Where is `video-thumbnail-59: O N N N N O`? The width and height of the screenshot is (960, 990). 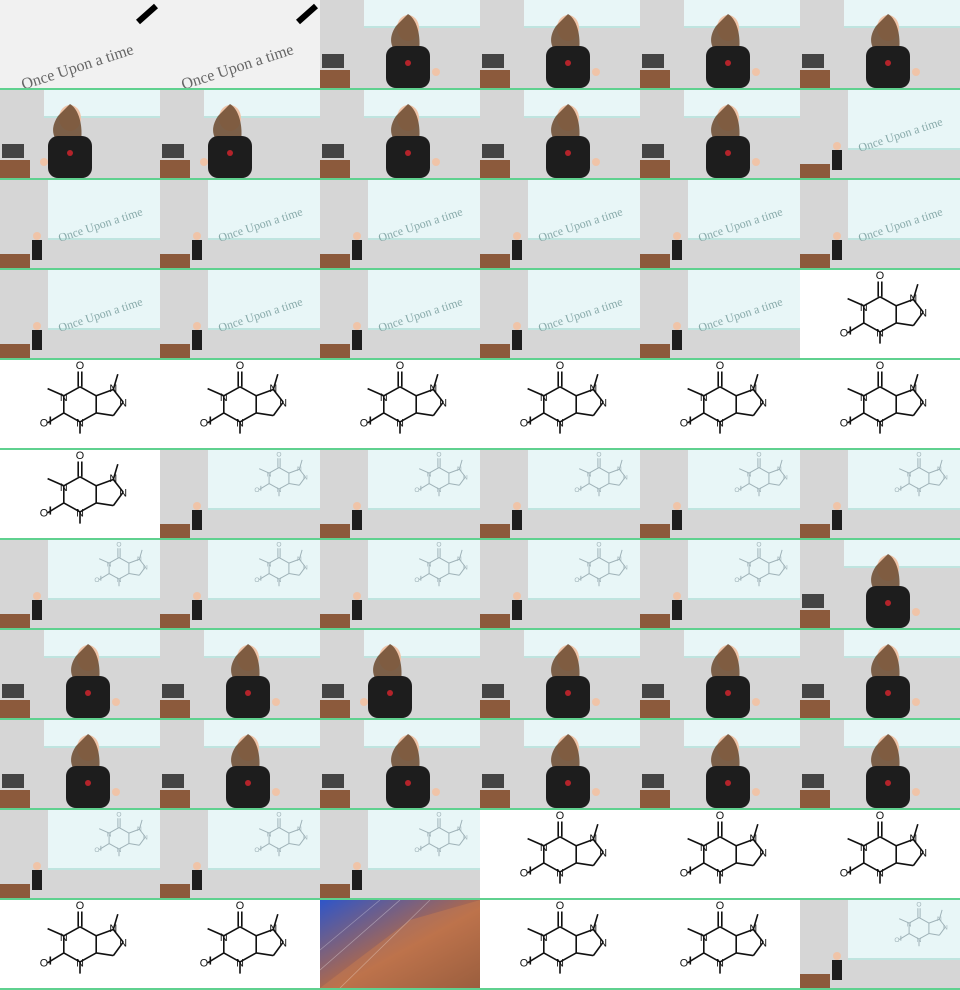
video-thumbnail-59: O N N N N O is located at coordinates (720, 855).